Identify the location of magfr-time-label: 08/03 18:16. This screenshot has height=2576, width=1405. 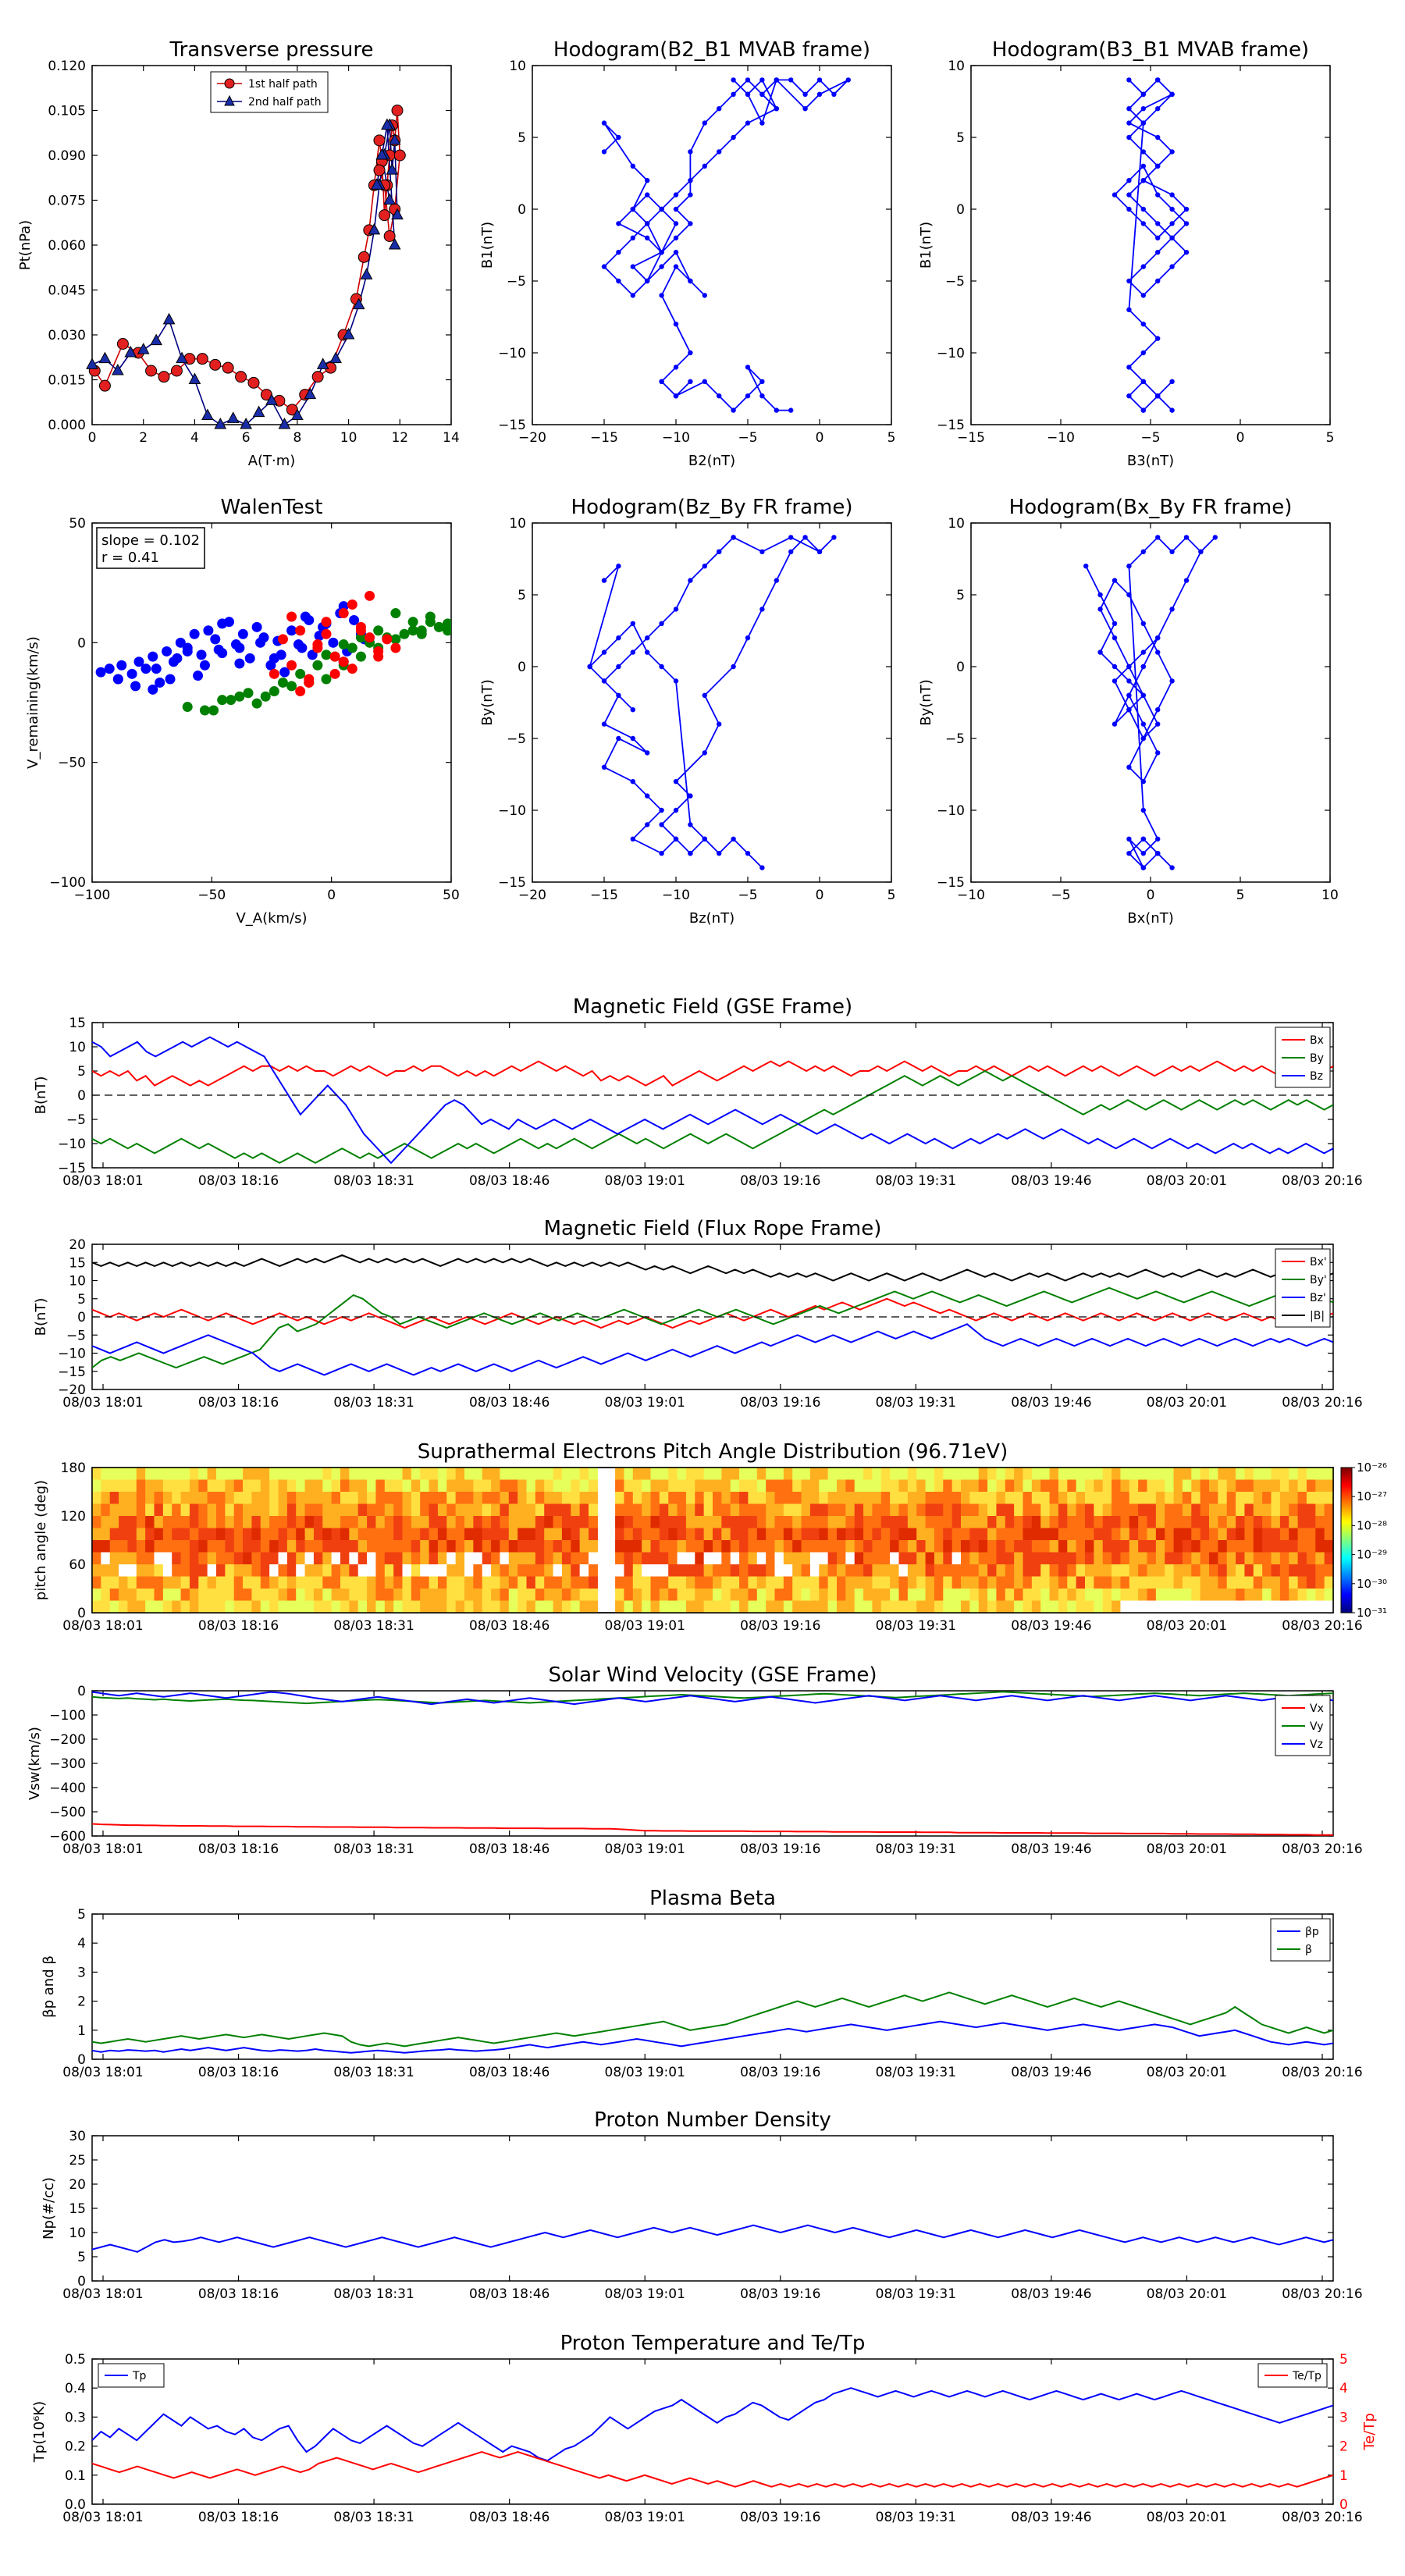
(239, 1403).